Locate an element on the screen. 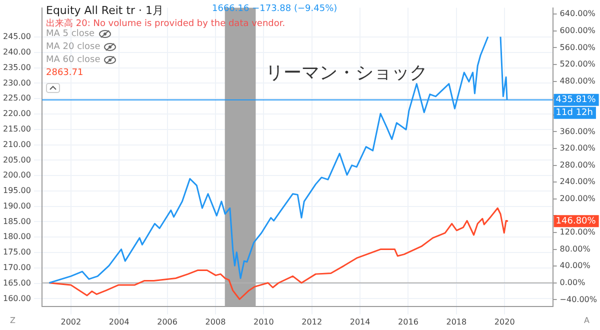  x-tick-label: 2016 is located at coordinates (408, 321).